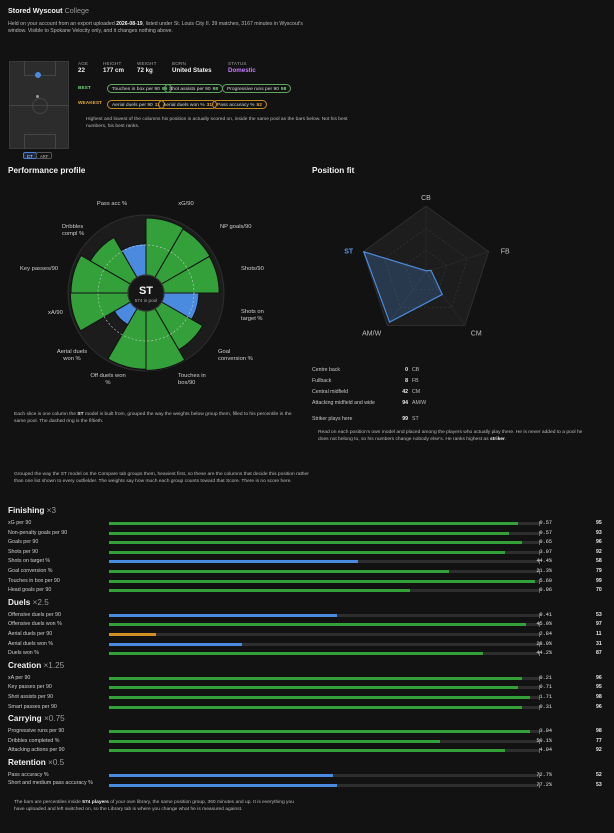 This screenshot has width=614, height=833. What do you see at coordinates (23, 542) in the screenshot?
I see `metric-label: Goals per 90` at bounding box center [23, 542].